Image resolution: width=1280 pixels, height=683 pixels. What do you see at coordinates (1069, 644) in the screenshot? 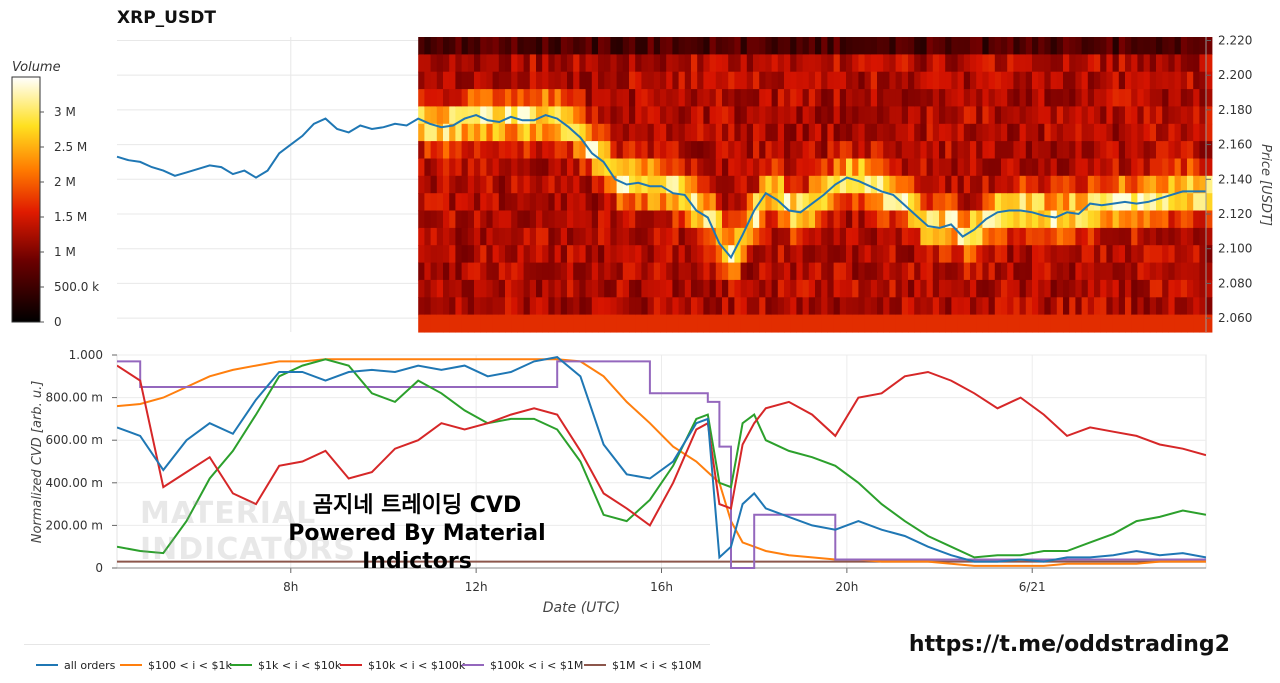
I see `telegram-link: https://t.me/oddstrading2` at bounding box center [1069, 644].